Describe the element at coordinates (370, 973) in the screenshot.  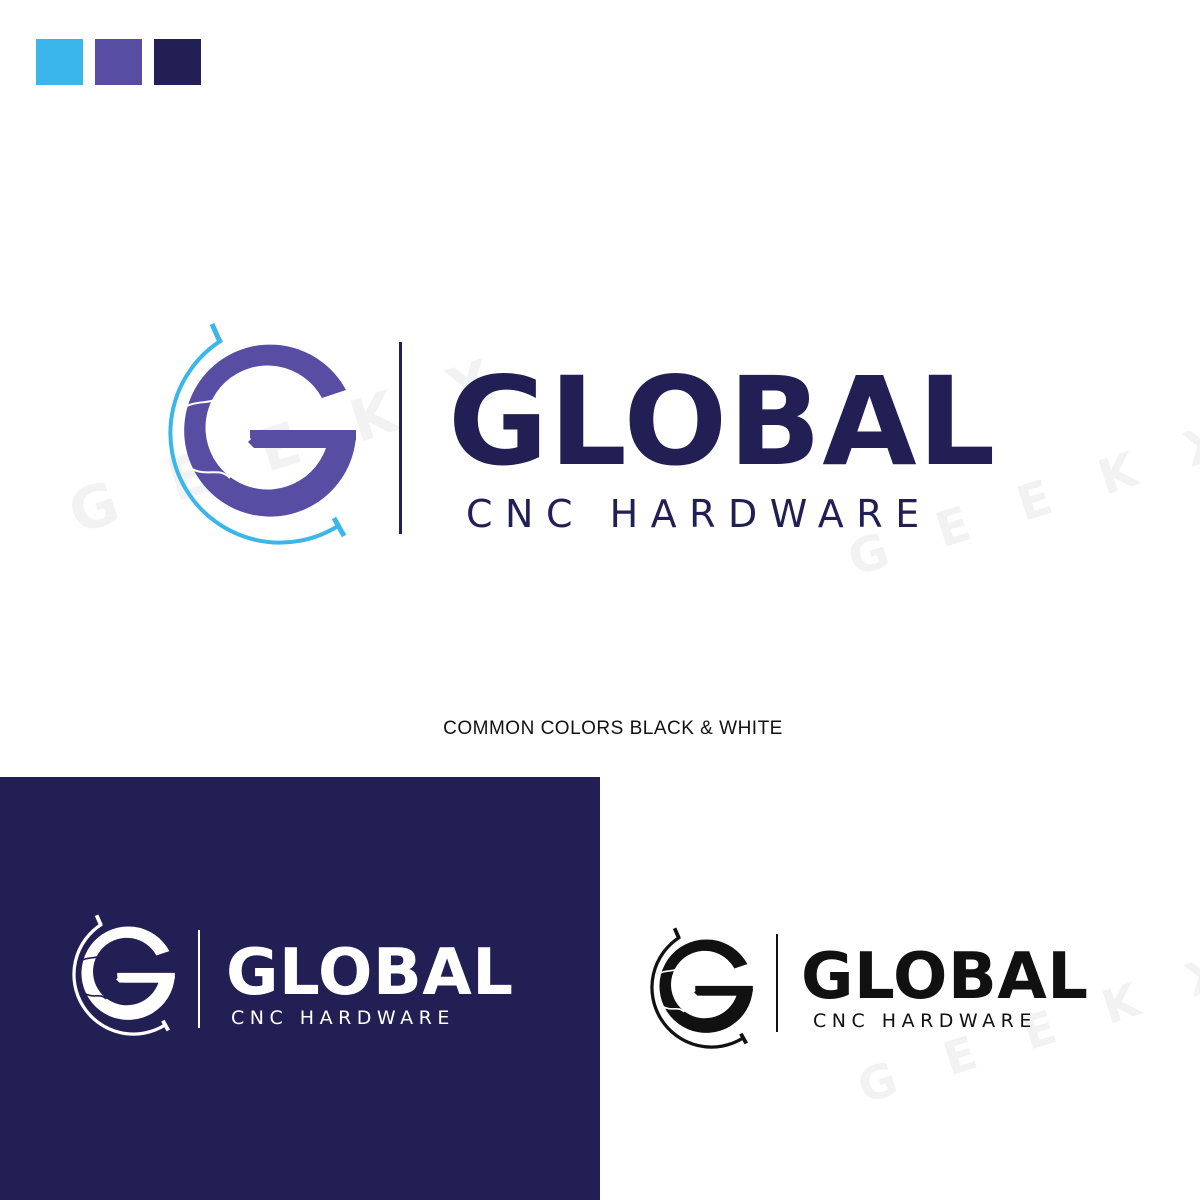
I see `logo-title-white: GLOBAL` at that location.